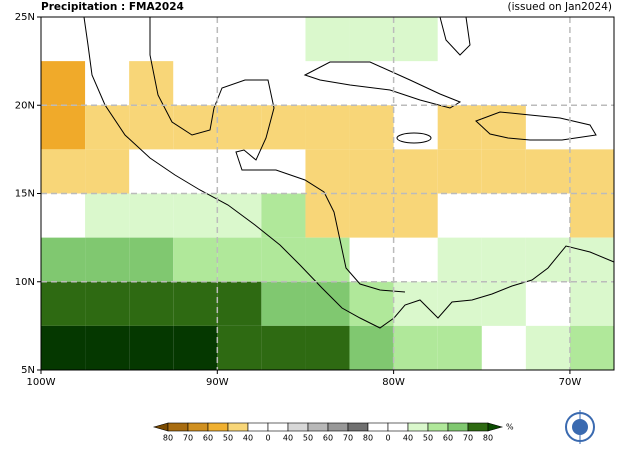  What do you see at coordinates (160, 427) in the screenshot?
I see `colorbar-extend-low` at bounding box center [160, 427].